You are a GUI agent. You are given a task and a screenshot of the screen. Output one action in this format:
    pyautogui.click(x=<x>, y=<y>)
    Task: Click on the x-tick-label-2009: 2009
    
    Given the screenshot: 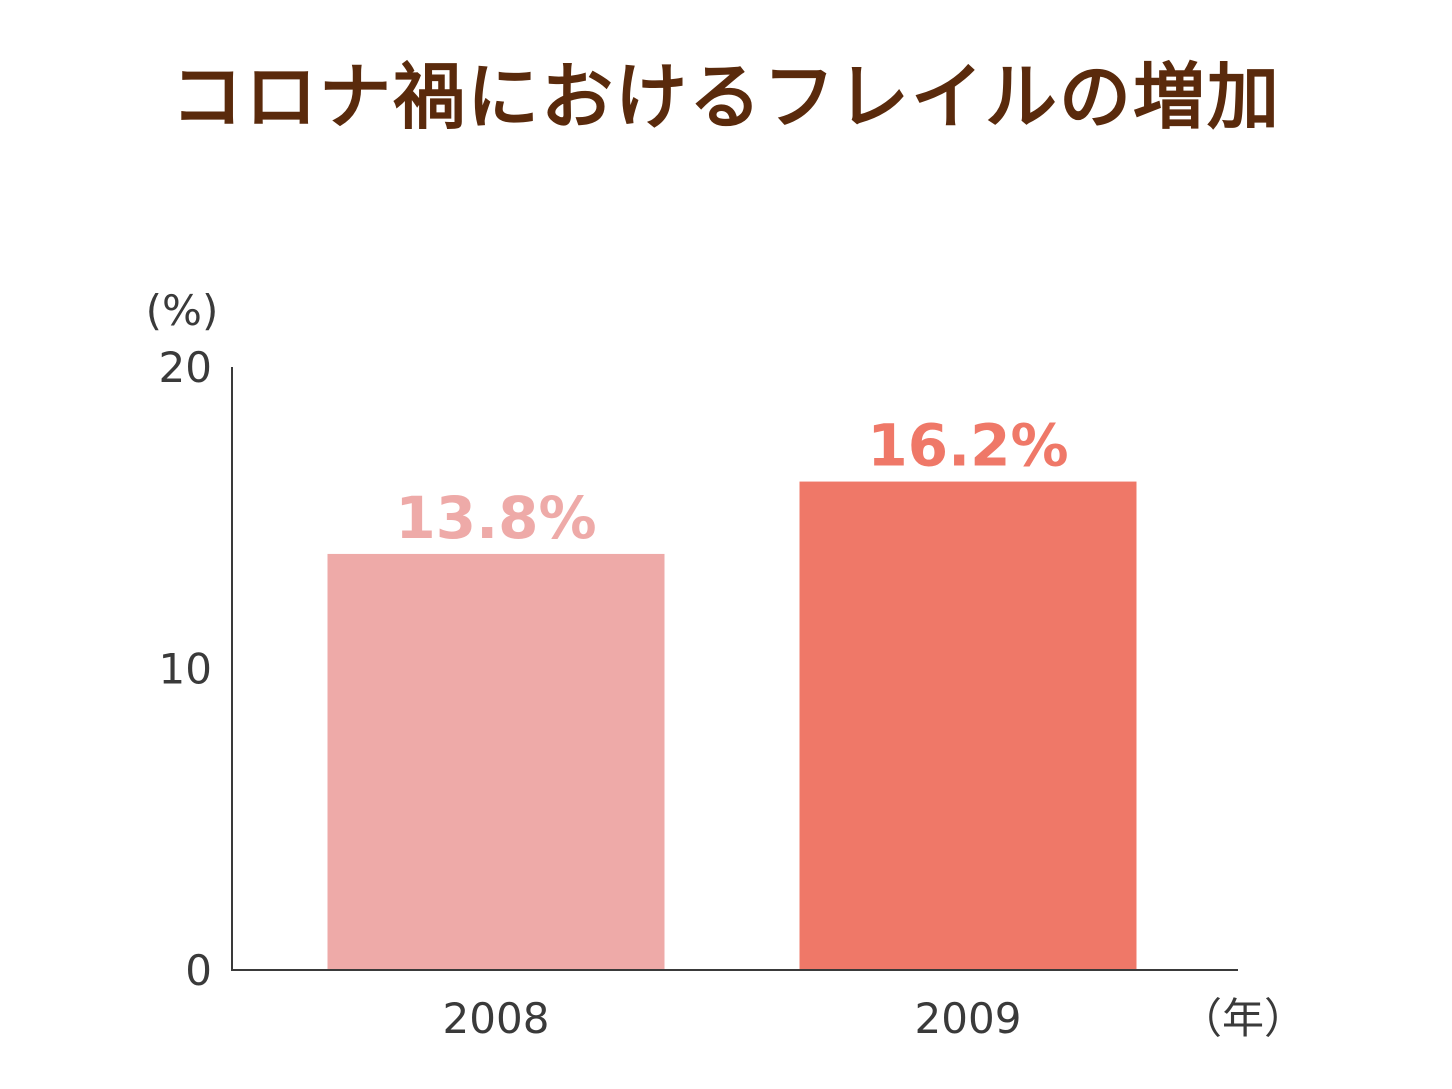 What is the action you would take?
    pyautogui.click(x=968, y=1018)
    